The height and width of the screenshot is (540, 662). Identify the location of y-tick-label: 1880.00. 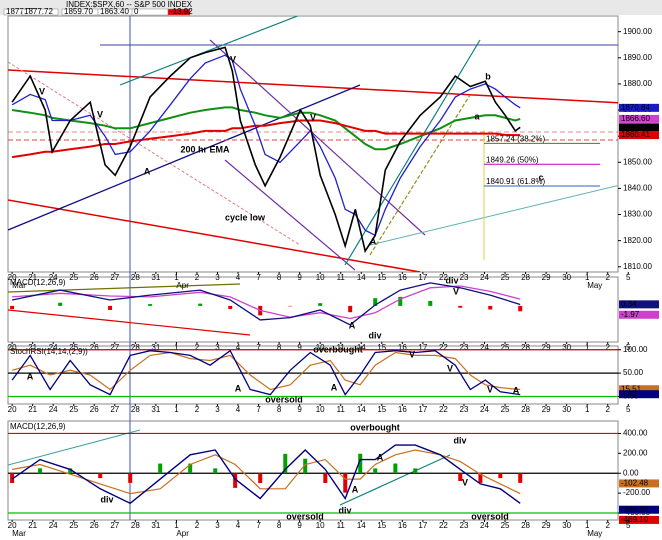
(637, 83).